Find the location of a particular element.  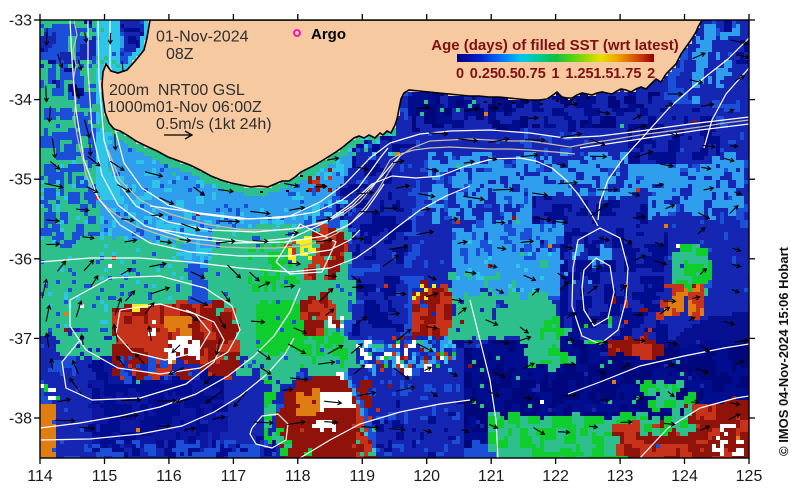

svg-text: 200m NRT00 GSL is located at coordinates (177, 90).